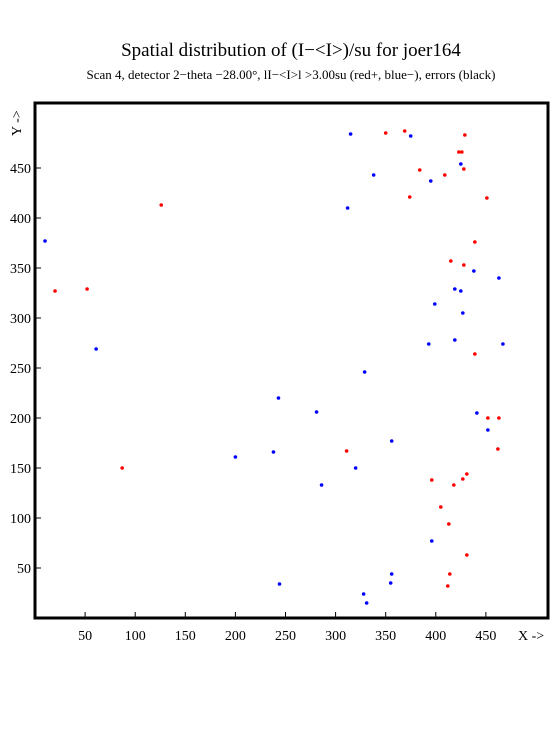  What do you see at coordinates (24, 569) in the screenshot?
I see `y-tick-label: 50` at bounding box center [24, 569].